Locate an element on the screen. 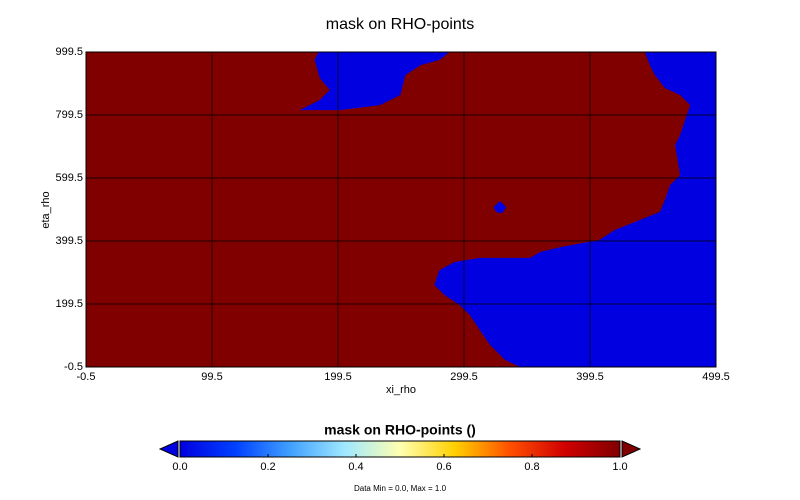 This screenshot has height=500, width=800. x-tick-label: 299.5 is located at coordinates (464, 377).